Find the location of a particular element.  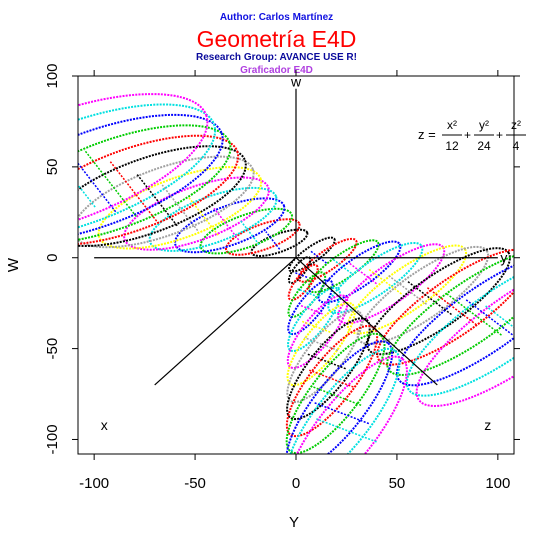

y-tick-label: 100 is located at coordinates (52, 75).